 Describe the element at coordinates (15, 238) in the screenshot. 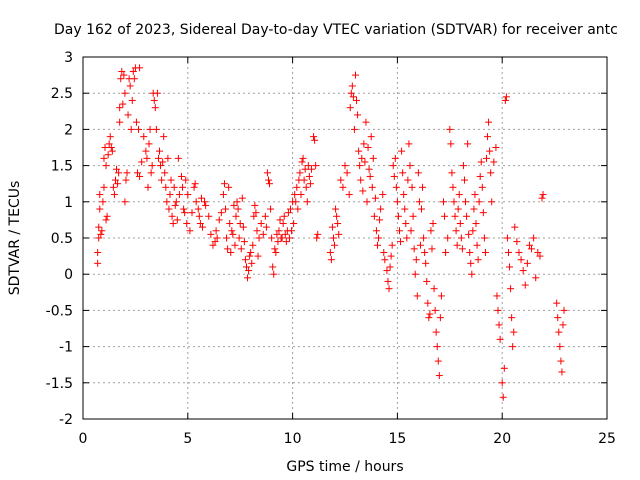

I see `y-axis-label: SDTVAR / TECUs` at that location.